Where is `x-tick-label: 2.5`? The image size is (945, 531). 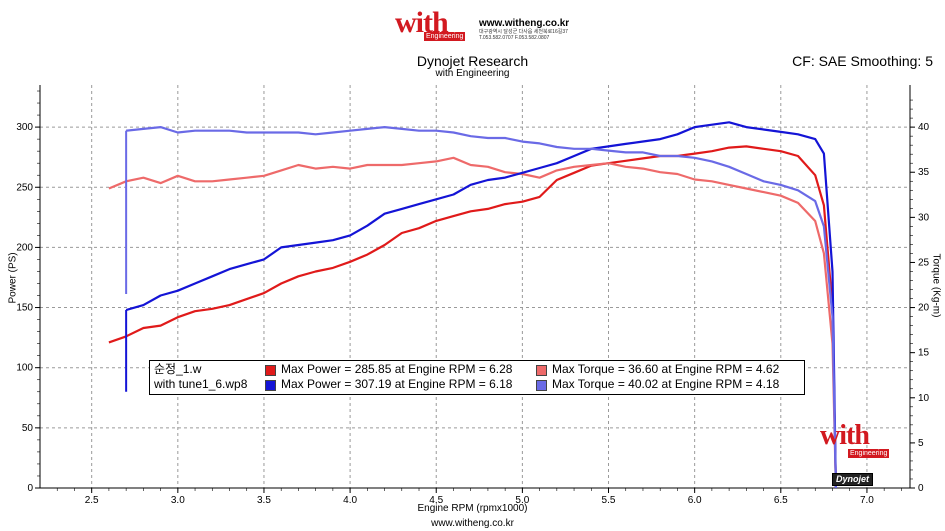
x-tick-label: 2.5 is located at coordinates (92, 500).